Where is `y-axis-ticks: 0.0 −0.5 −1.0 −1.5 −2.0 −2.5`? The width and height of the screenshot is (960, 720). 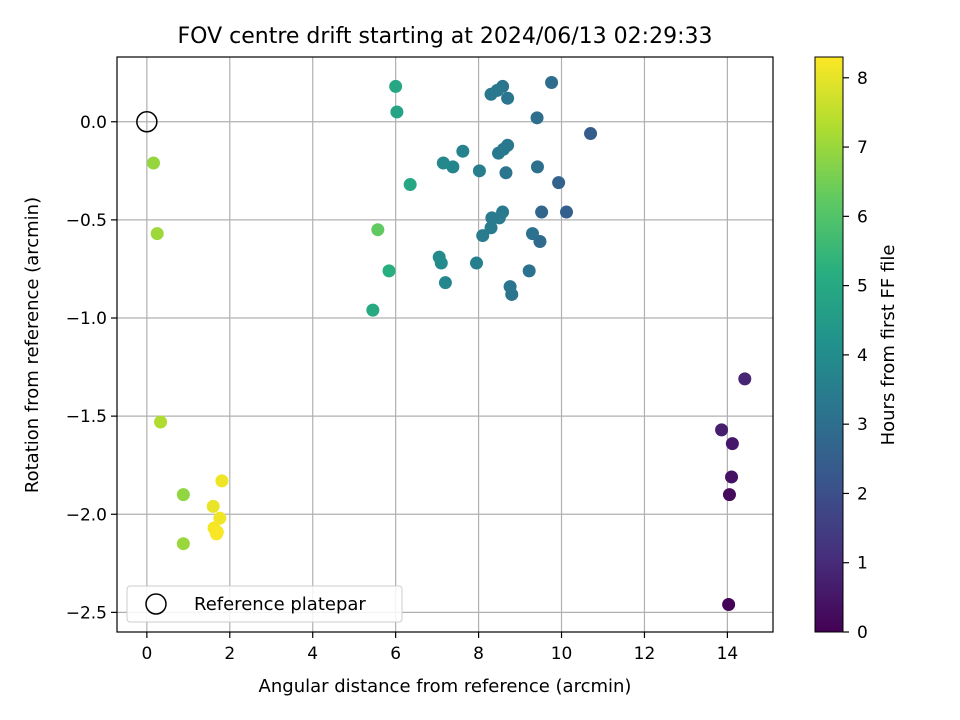
y-axis-ticks: 0.0 −0.5 −1.0 −1.5 −2.0 −2.5 is located at coordinates (91, 368).